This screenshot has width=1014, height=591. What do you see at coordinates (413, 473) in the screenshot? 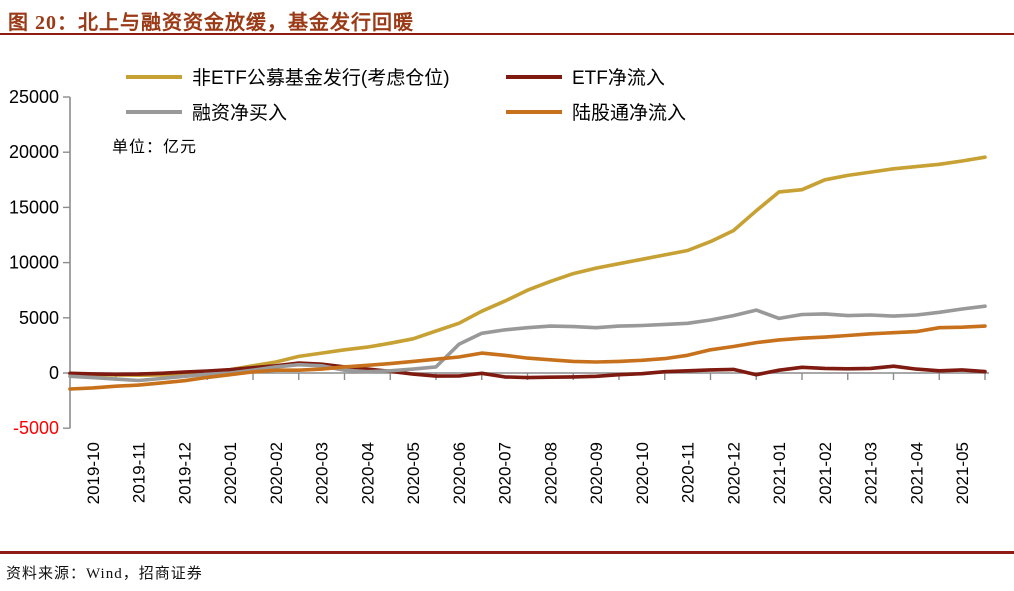
I see `x-tick-label: 2020-05` at bounding box center [413, 473].